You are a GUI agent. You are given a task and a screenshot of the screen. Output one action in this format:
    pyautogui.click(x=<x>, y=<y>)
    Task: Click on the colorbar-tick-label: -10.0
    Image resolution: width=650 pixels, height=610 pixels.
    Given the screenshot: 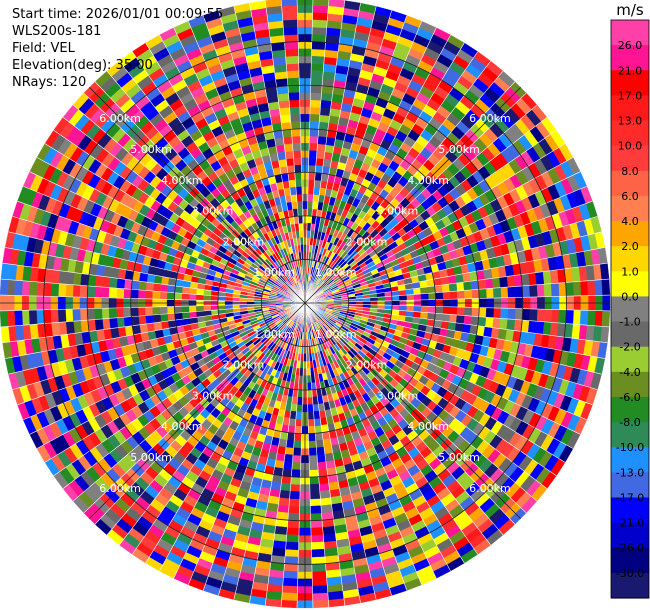 What is the action you would take?
    pyautogui.click(x=630, y=447)
    